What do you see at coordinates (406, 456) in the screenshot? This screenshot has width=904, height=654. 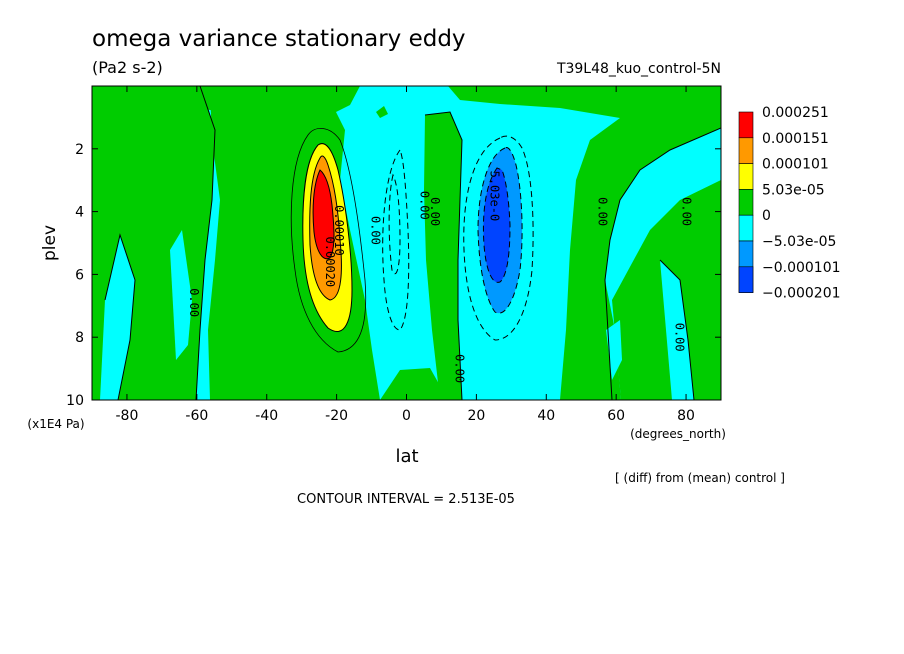 I see `x-axis-title: lat` at bounding box center [406, 456].